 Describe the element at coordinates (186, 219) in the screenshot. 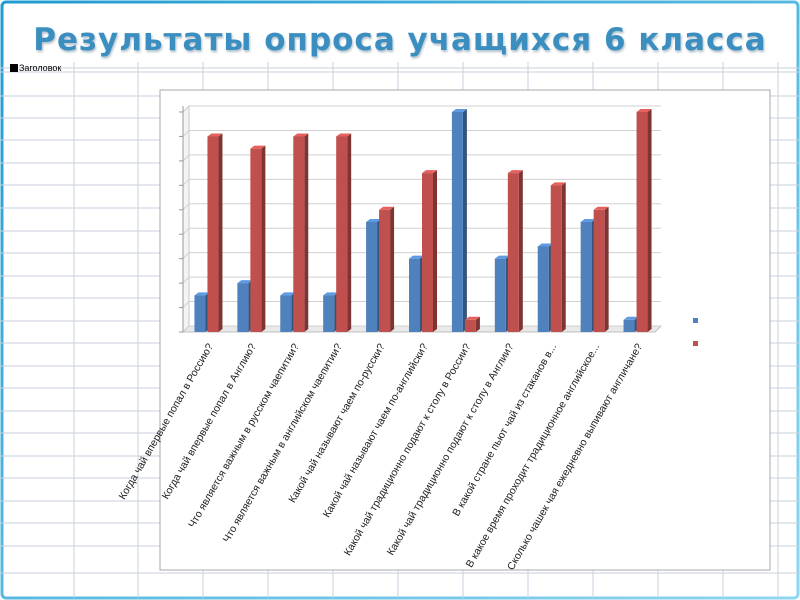

I see `side-wall` at that location.